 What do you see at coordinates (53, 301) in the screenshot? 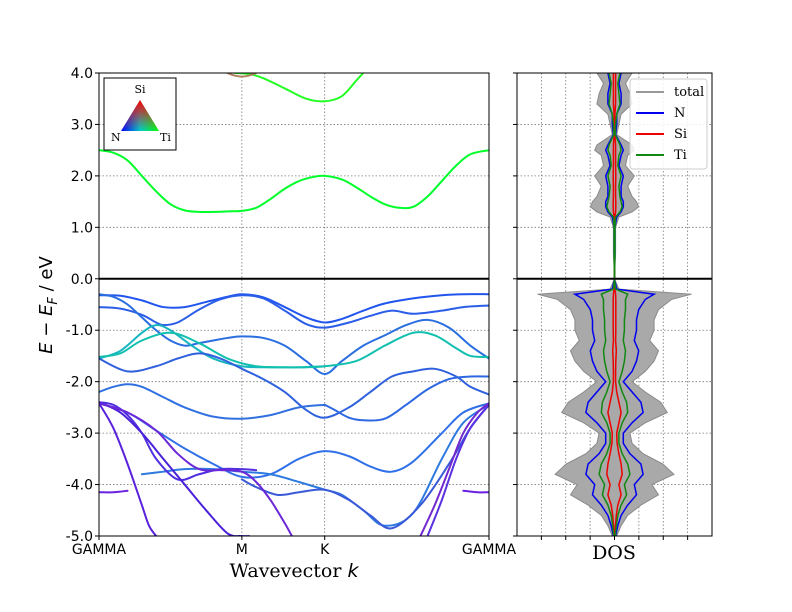
I see `y-label-sub: F` at bounding box center [53, 301].